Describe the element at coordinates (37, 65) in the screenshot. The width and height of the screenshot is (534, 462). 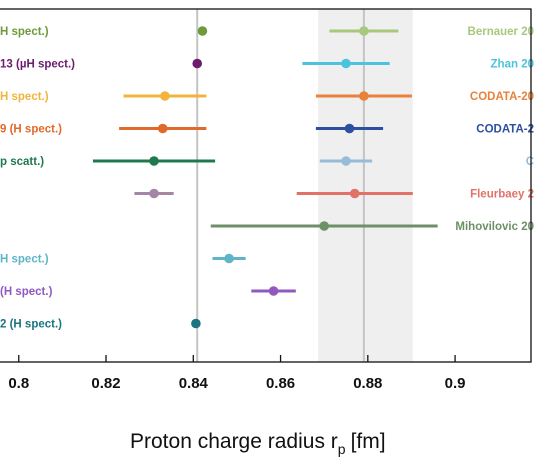
I see `row-label-2: 13 (µH spect.)` at that location.